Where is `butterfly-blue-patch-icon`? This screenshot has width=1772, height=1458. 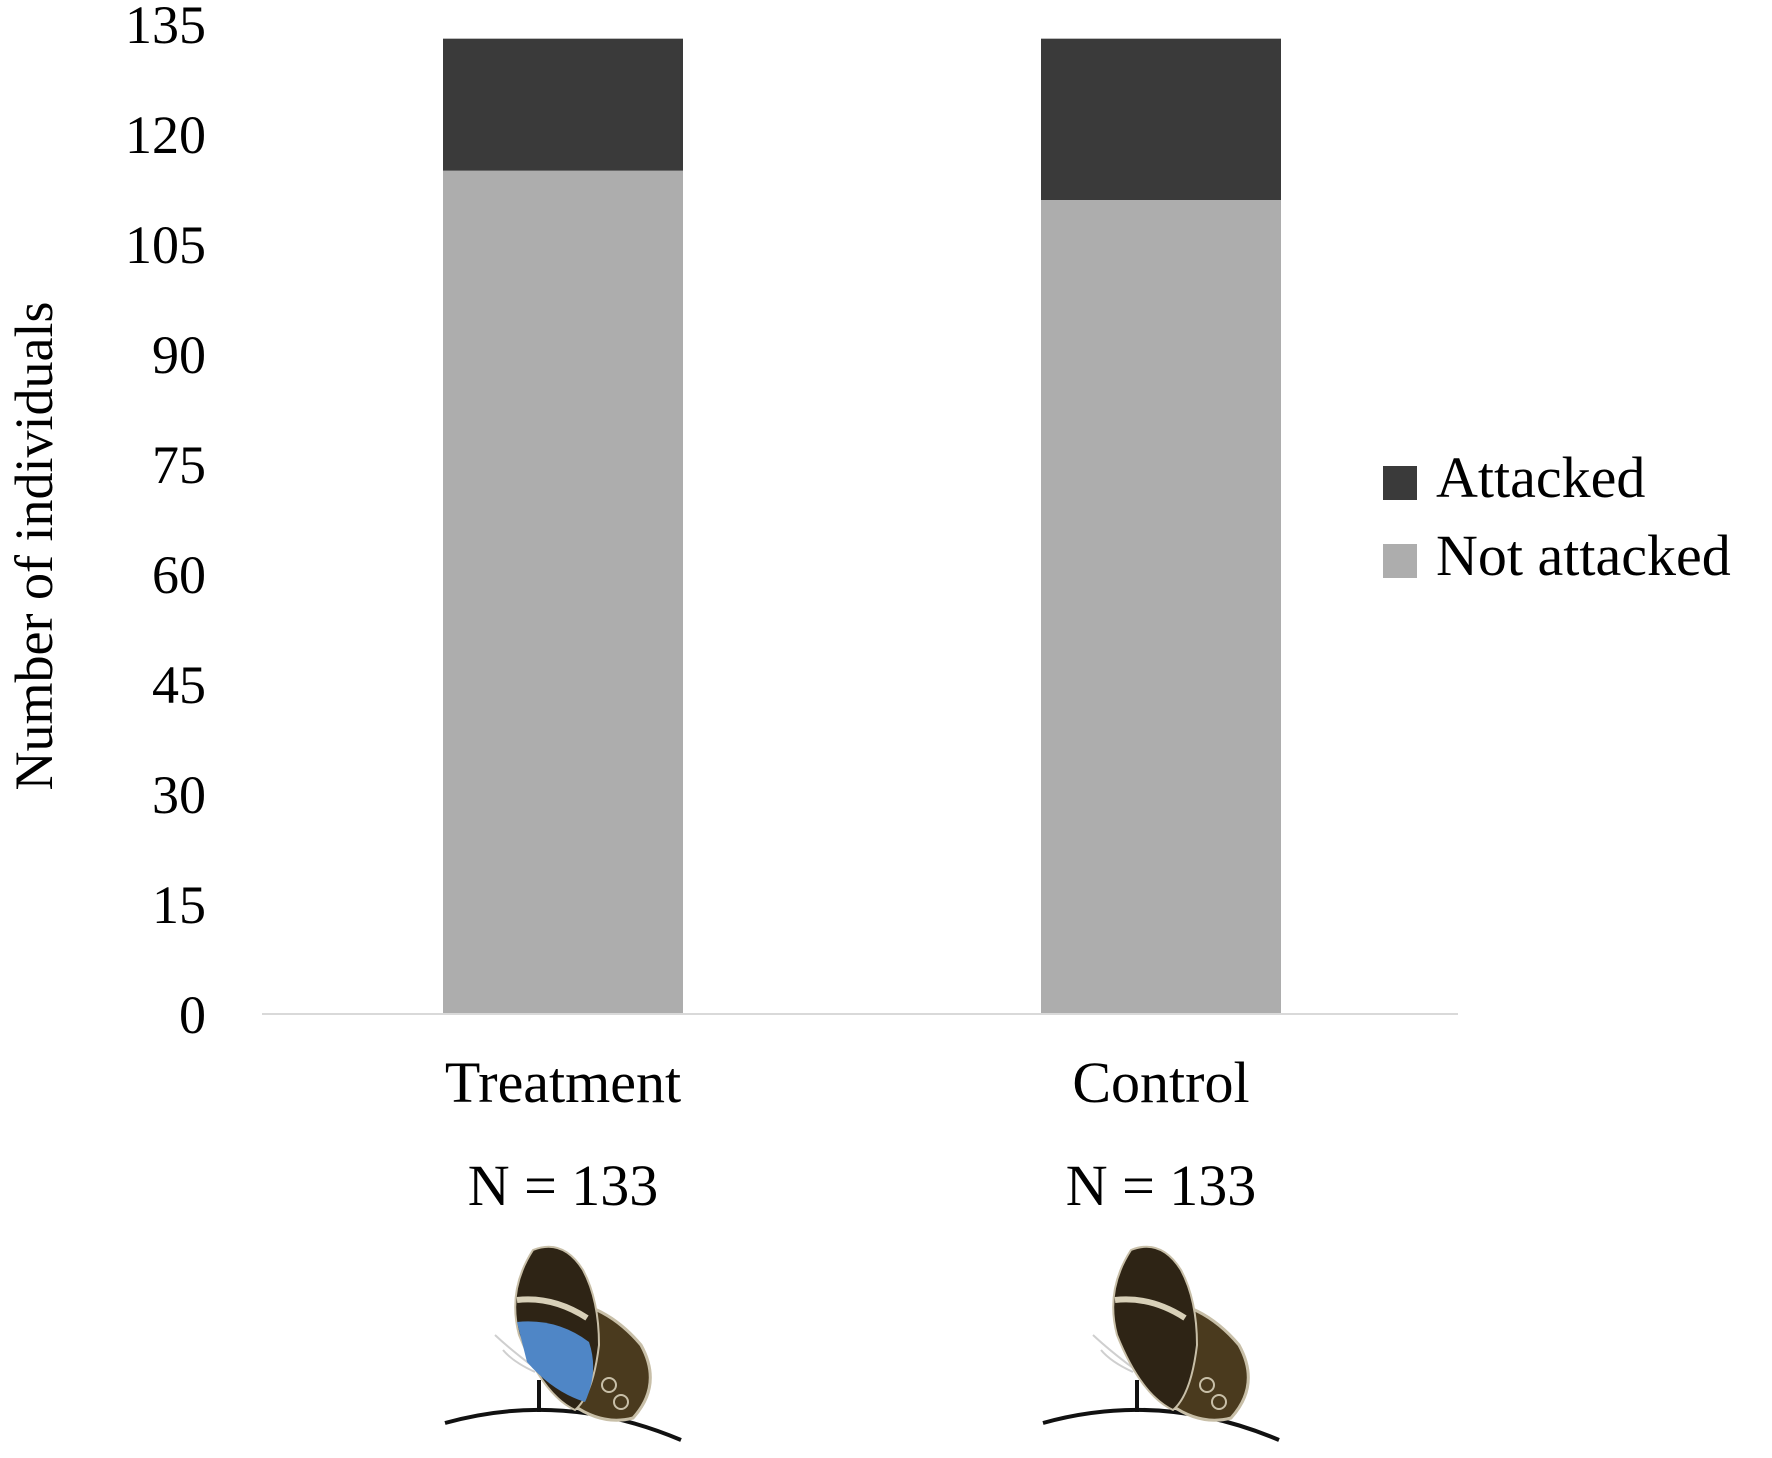
butterfly-blue-patch-icon is located at coordinates (563, 1343).